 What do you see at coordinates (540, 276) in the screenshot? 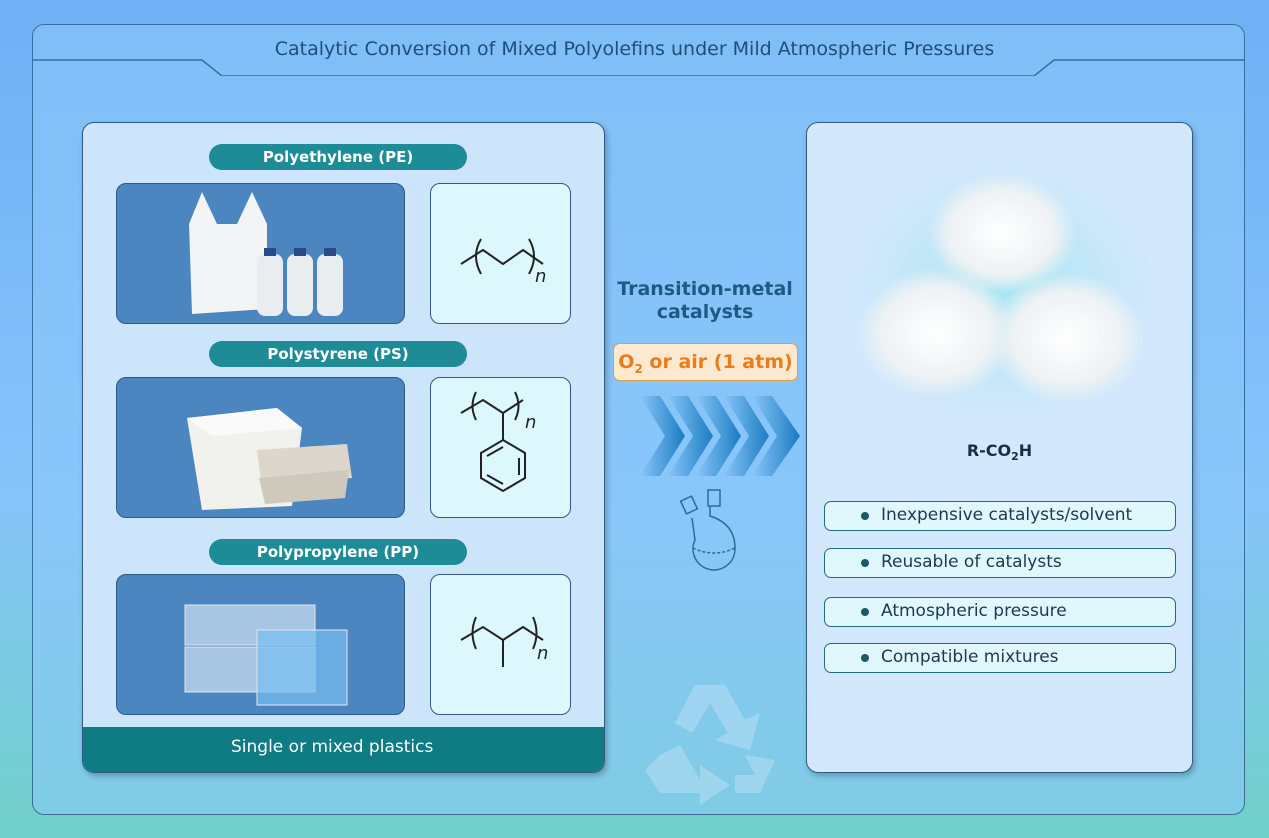
I see `pe-n: n` at bounding box center [540, 276].